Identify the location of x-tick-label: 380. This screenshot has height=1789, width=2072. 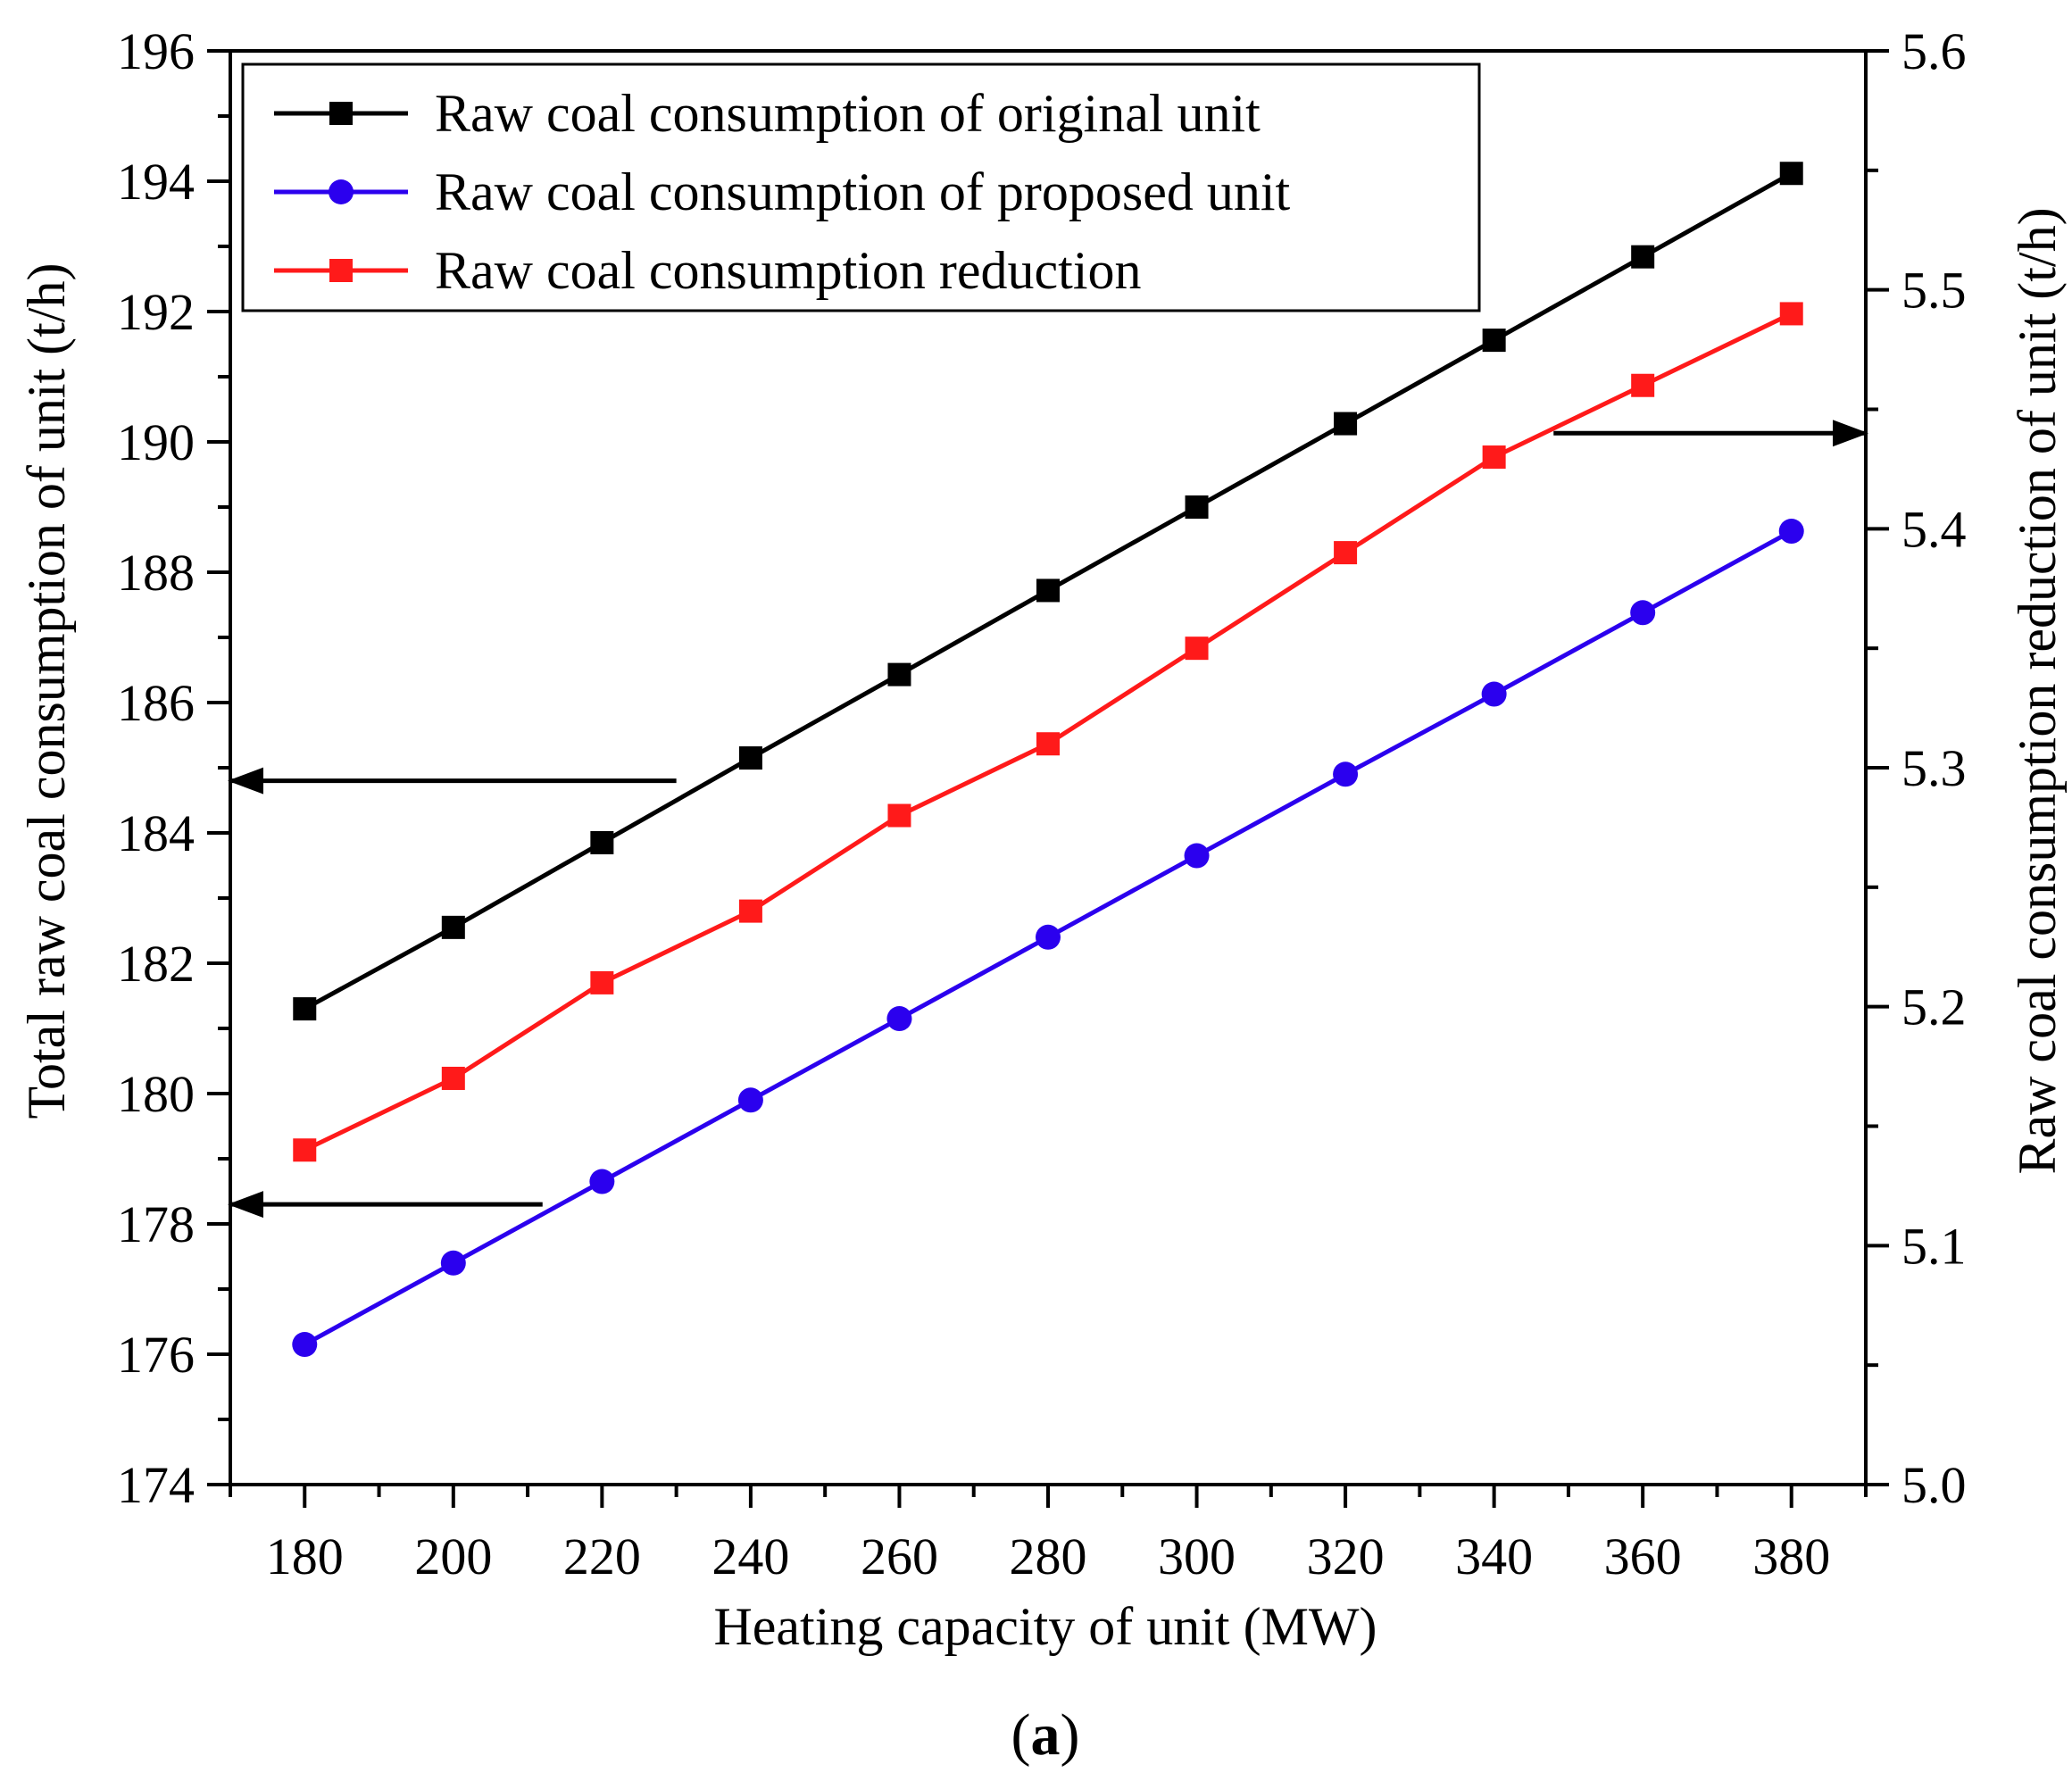
(1791, 1556).